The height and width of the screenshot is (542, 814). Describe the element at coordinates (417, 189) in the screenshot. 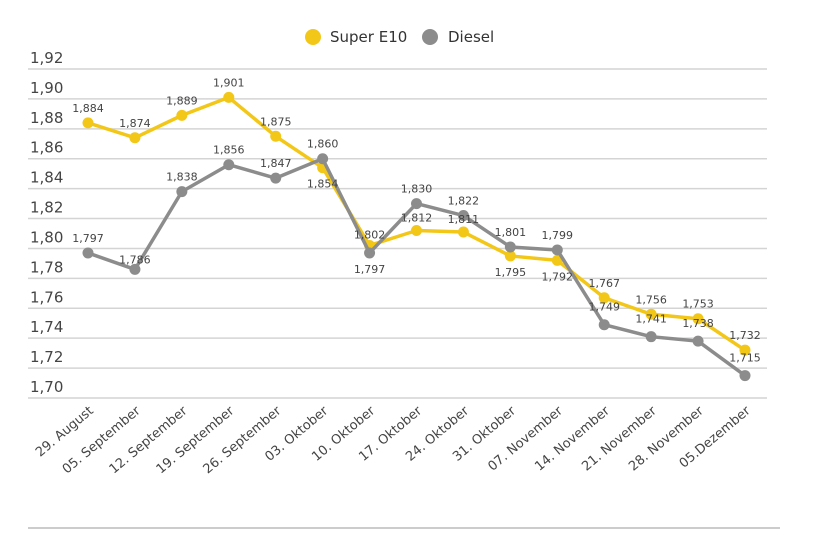

I see `data-label-diesel: 1,830` at that location.